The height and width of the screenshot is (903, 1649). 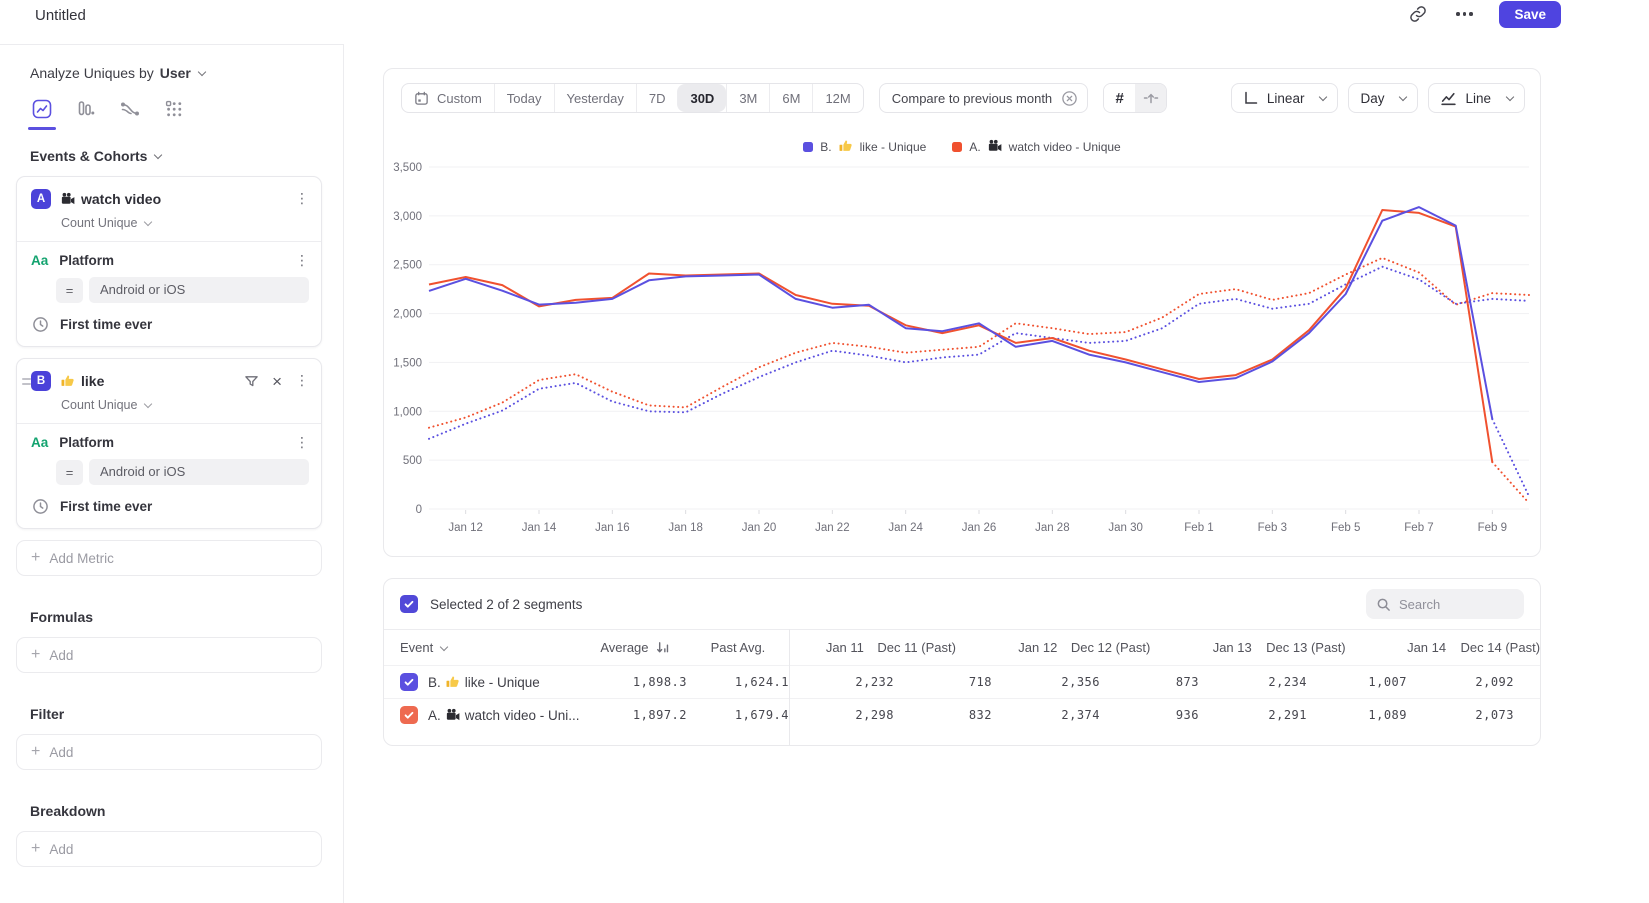 What do you see at coordinates (1494, 682) in the screenshot?
I see `cell-value: 2,092` at bounding box center [1494, 682].